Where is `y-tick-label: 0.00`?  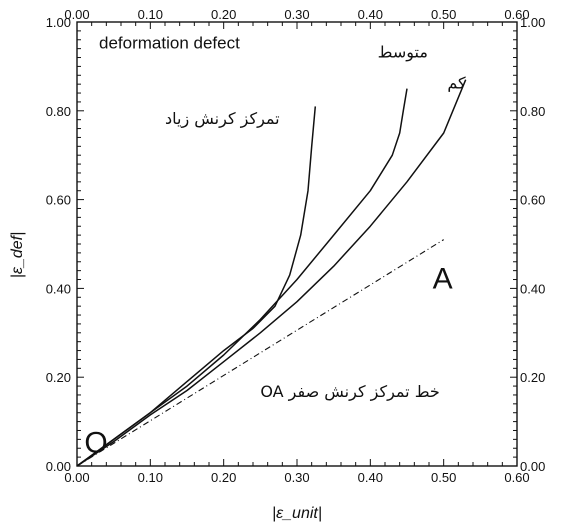
y-tick-label: 0.00 is located at coordinates (58, 466).